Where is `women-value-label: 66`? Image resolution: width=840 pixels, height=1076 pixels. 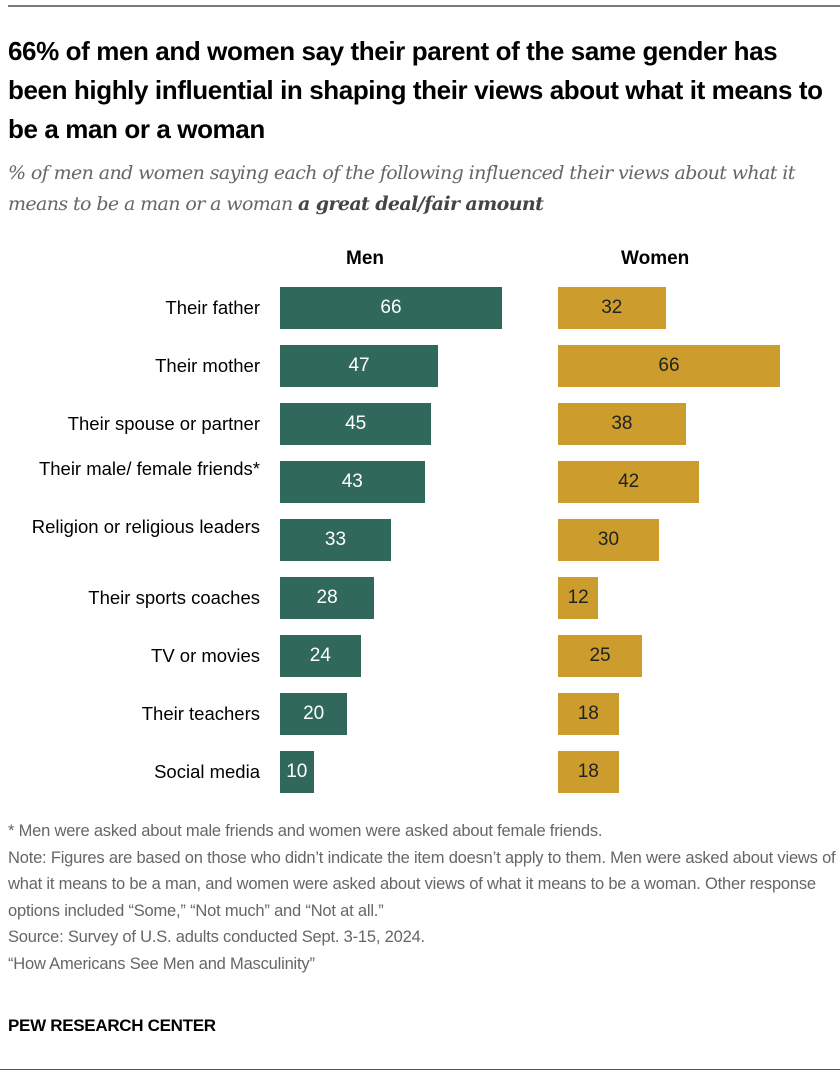
women-value-label: 66 is located at coordinates (669, 365).